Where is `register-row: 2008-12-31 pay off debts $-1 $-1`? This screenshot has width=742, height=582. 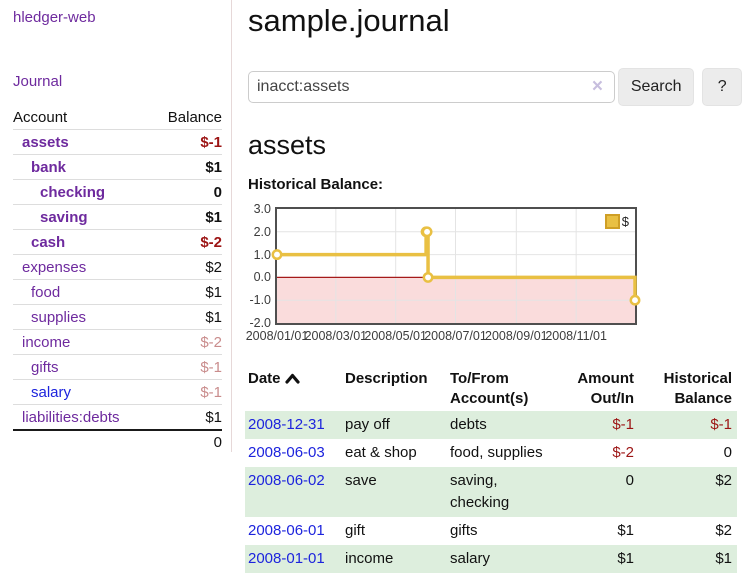 register-row: 2008-12-31 pay off debts $-1 $-1 is located at coordinates (491, 425).